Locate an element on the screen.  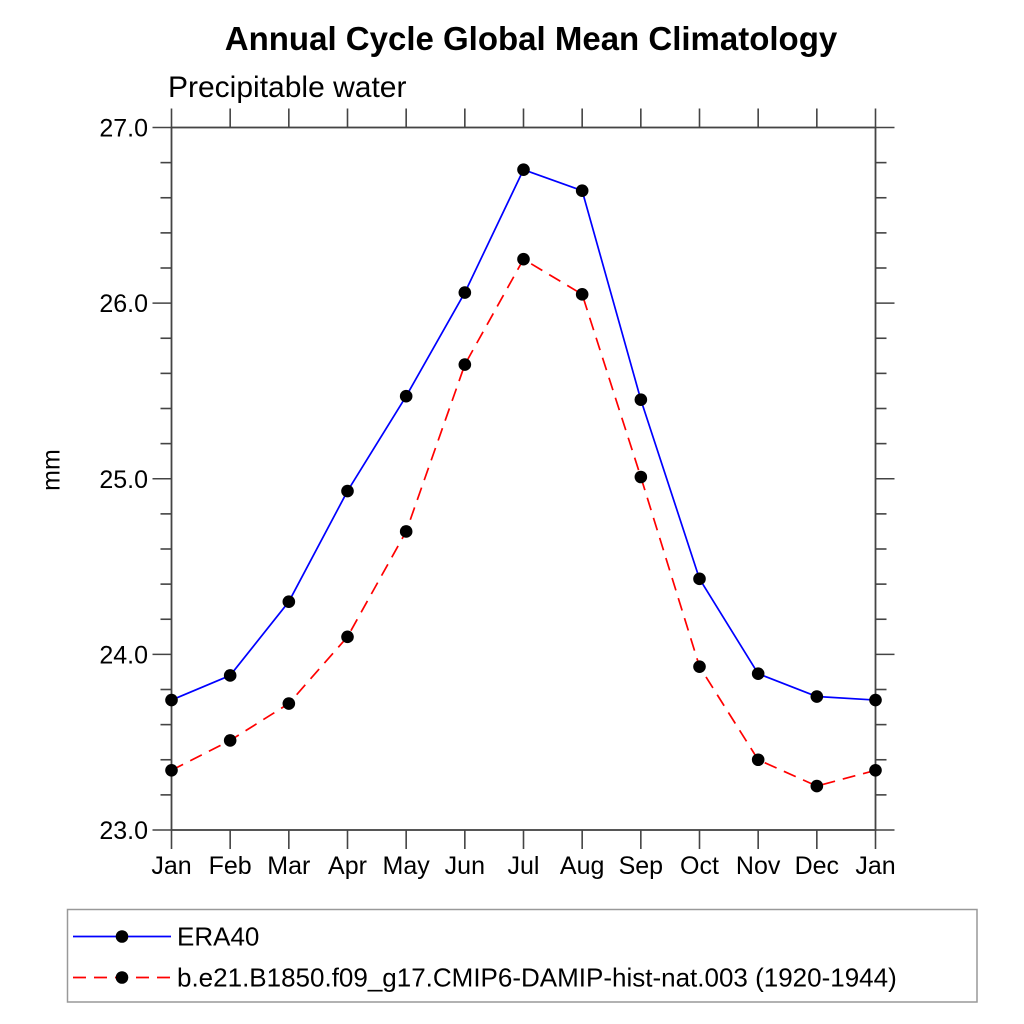
x-tick-label: May is located at coordinates (407, 866).